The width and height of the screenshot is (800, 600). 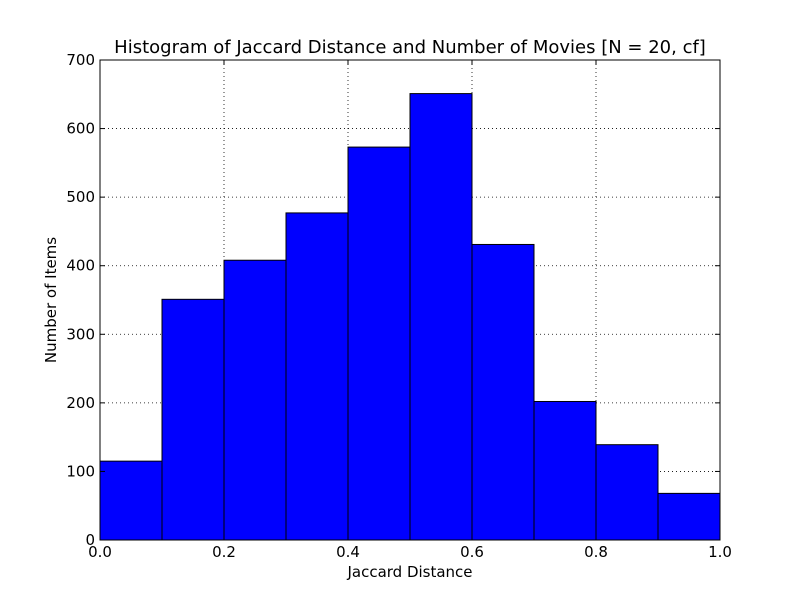 I want to click on x-tick-label: 0.2, so click(x=224, y=552).